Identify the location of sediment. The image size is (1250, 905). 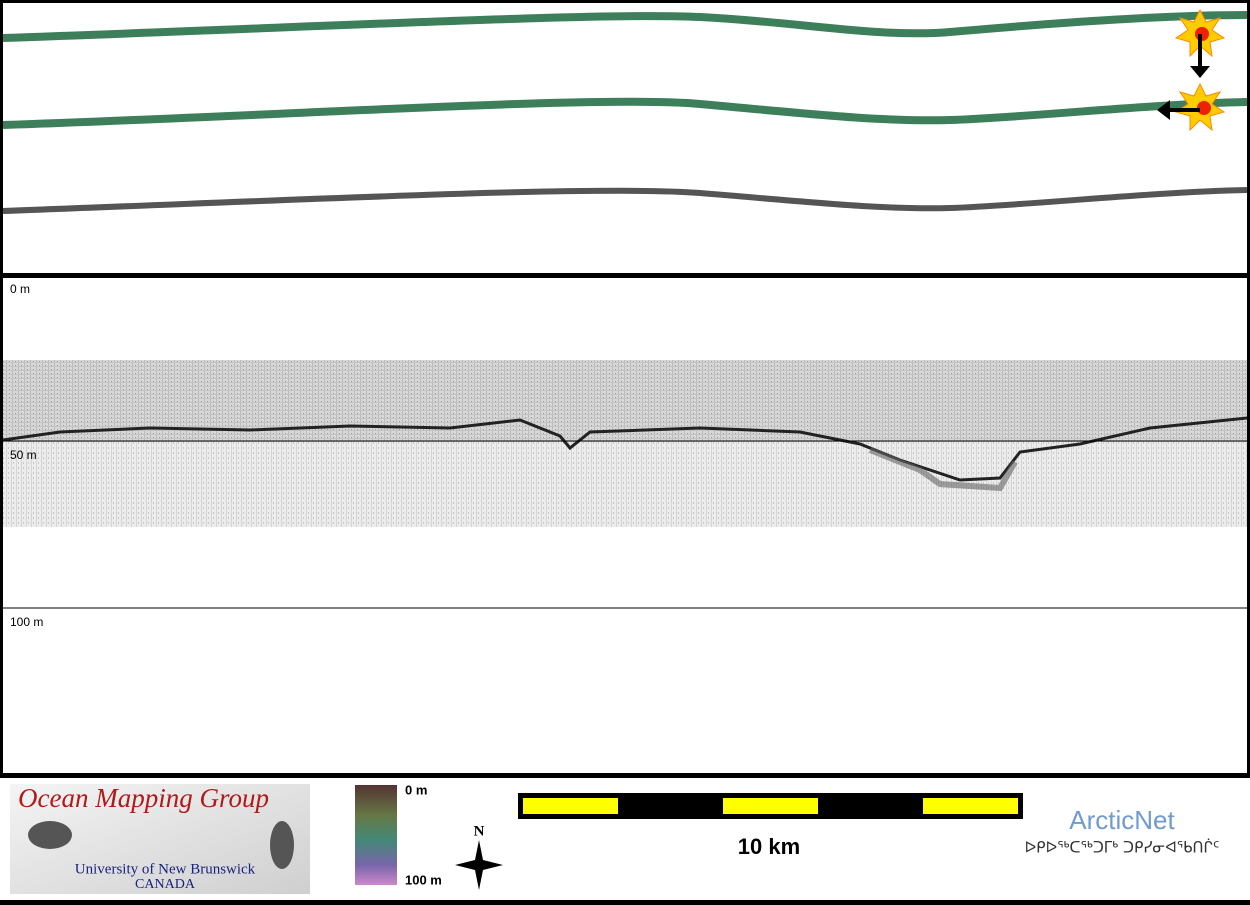
(943, 469).